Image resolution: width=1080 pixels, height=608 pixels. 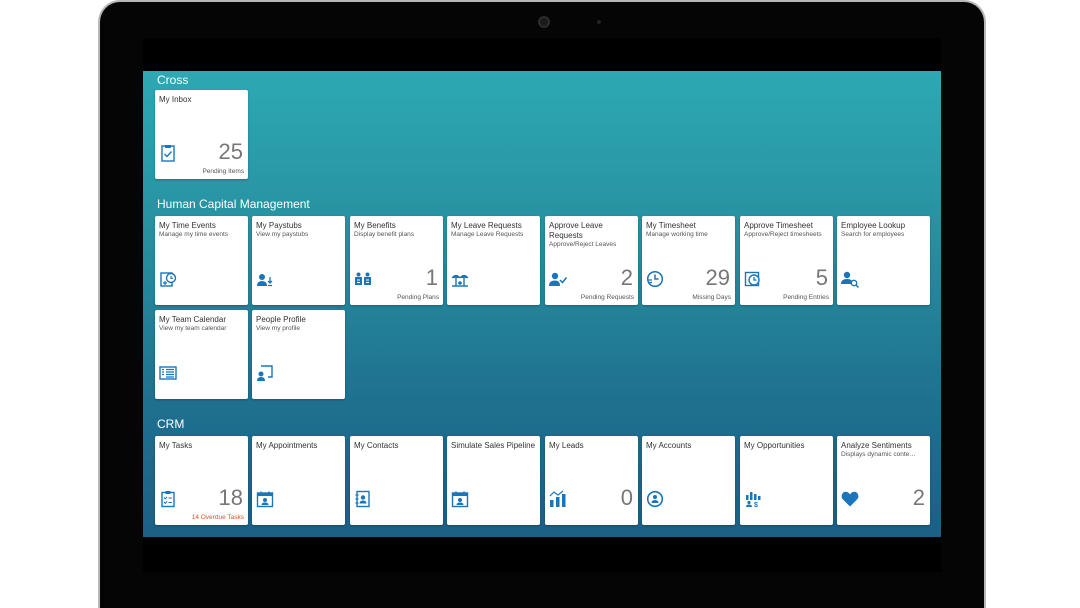 I want to click on tile-count: 1, so click(x=431, y=277).